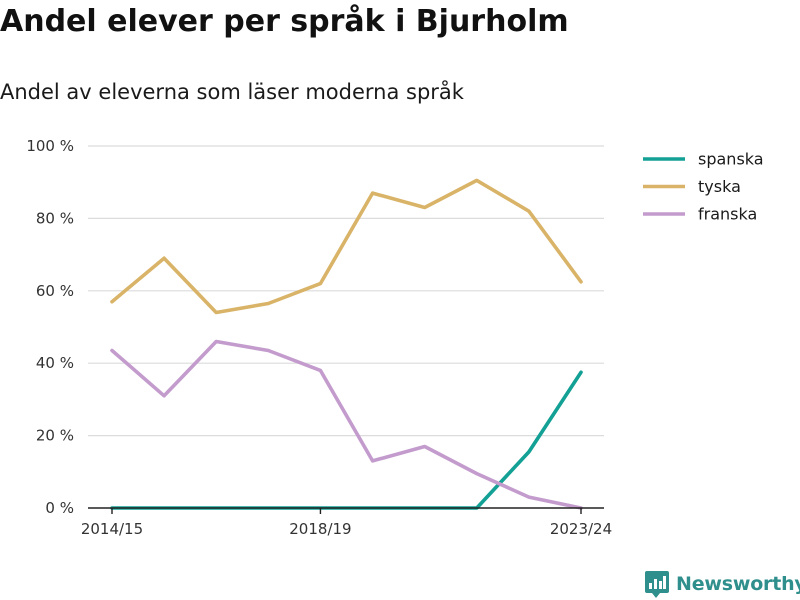 Image resolution: width=800 pixels, height=600 pixels. Describe the element at coordinates (727, 214) in the screenshot. I see `legend-label-franska: franska` at that location.